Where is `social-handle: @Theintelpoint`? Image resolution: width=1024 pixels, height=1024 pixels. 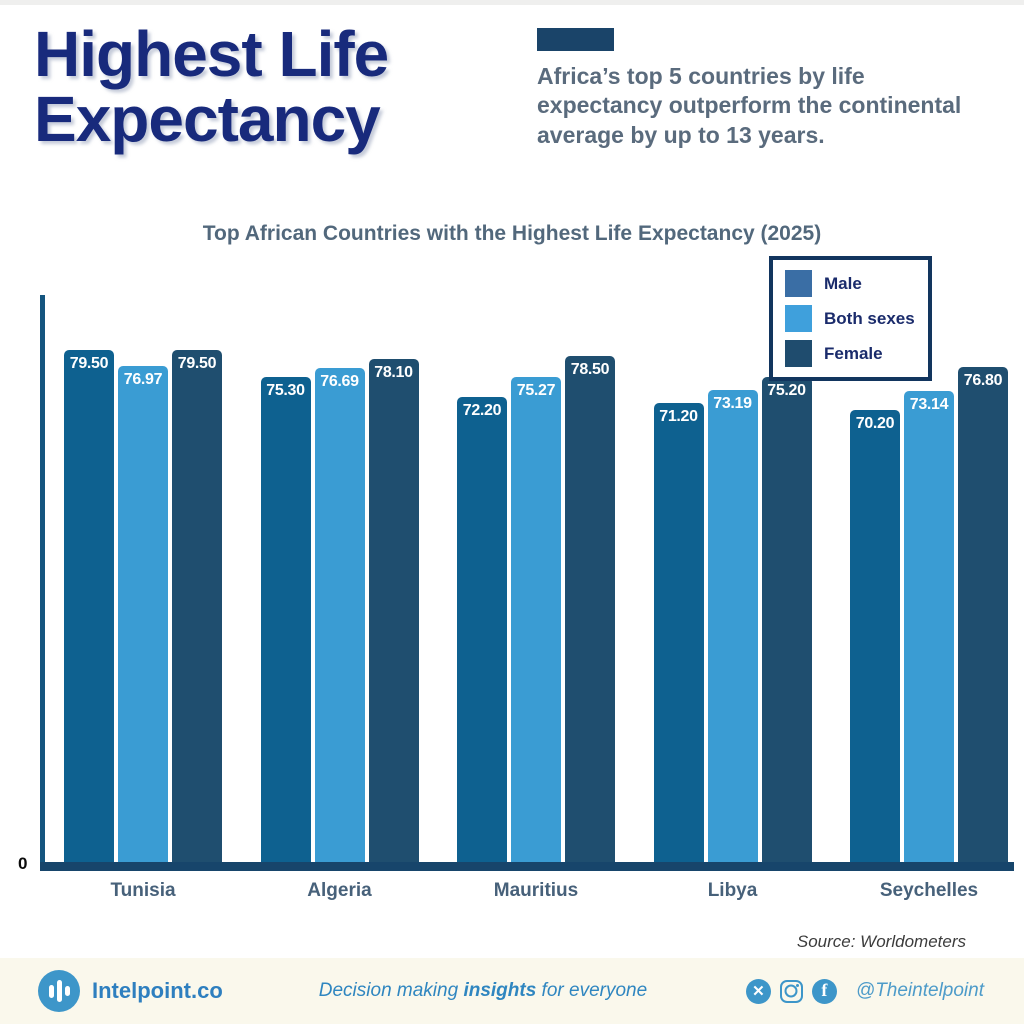
social-handle: @Theintelpoint is located at coordinates (919, 990).